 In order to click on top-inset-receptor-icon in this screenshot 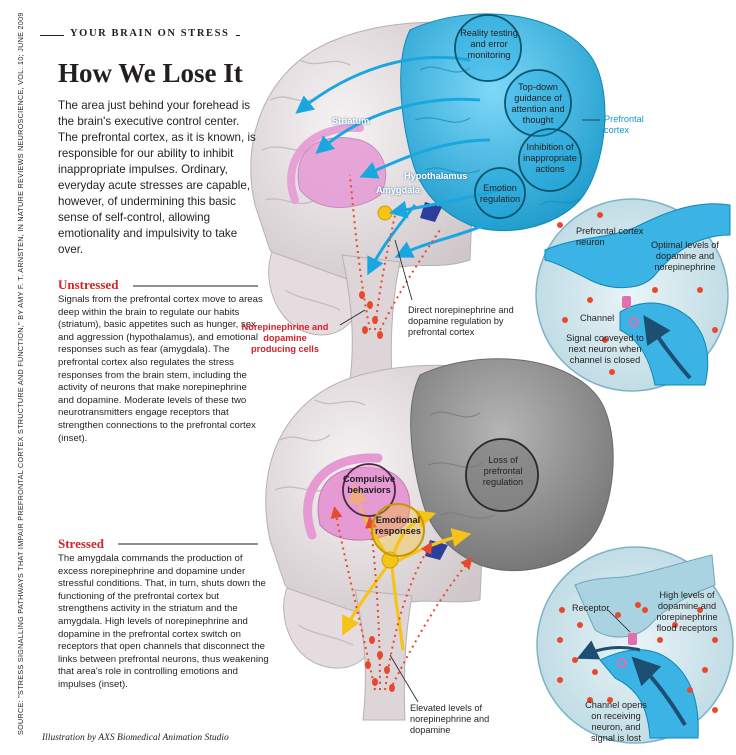, I will do `click(634, 322)`.